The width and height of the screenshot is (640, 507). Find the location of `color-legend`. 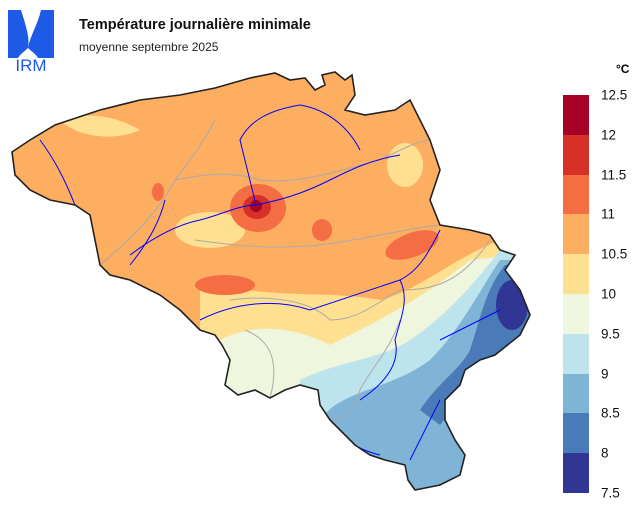

color-legend is located at coordinates (576, 294).